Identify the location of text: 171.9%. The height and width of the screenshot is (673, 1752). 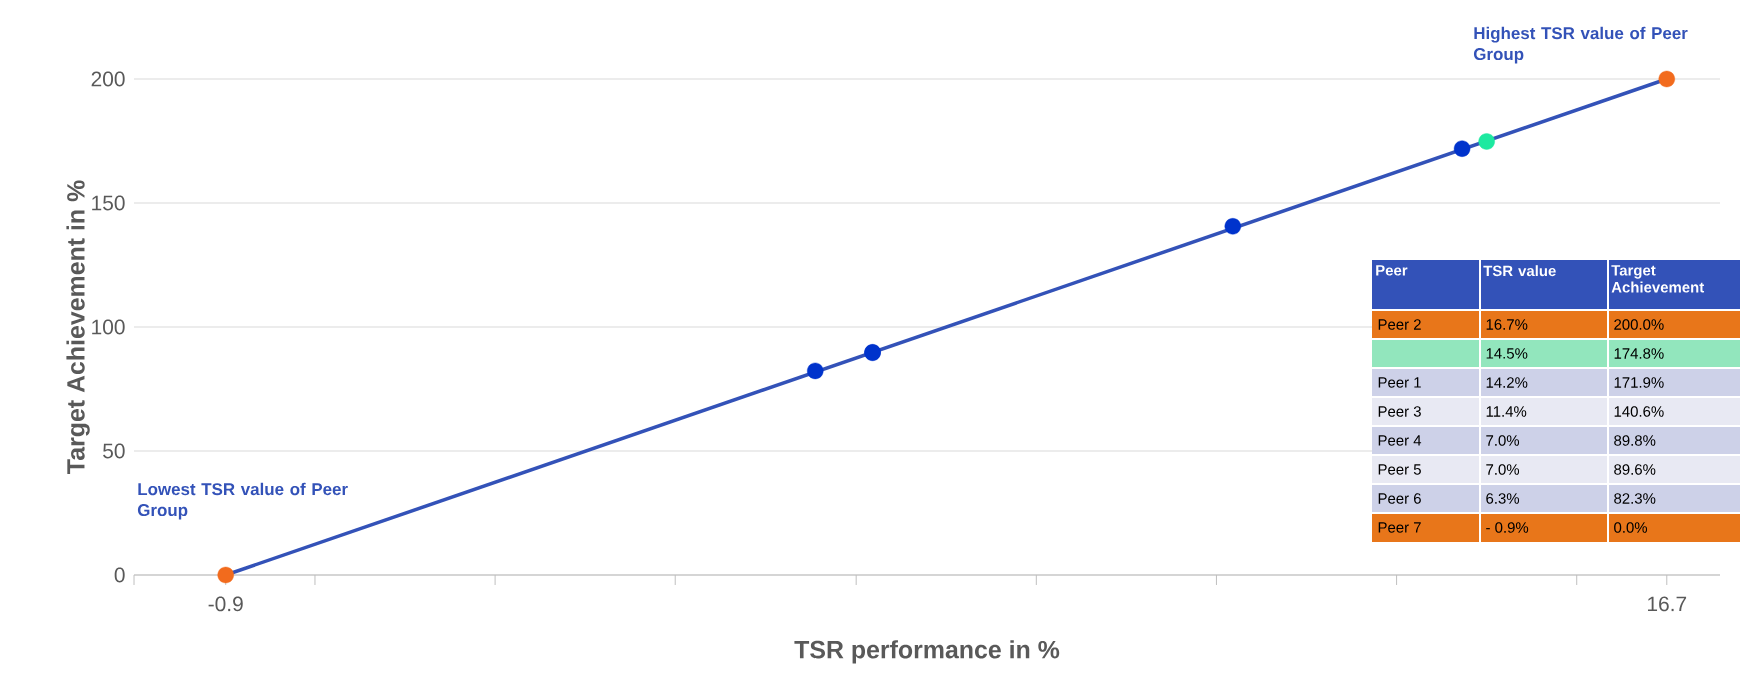
(1639, 382).